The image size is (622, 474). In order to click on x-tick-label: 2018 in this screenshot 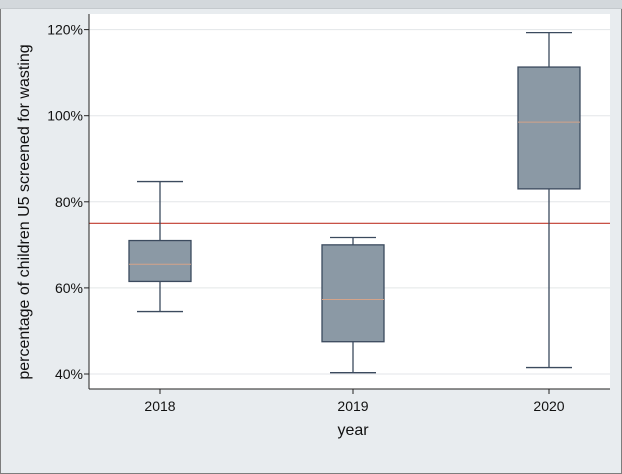, I will do `click(159, 406)`.